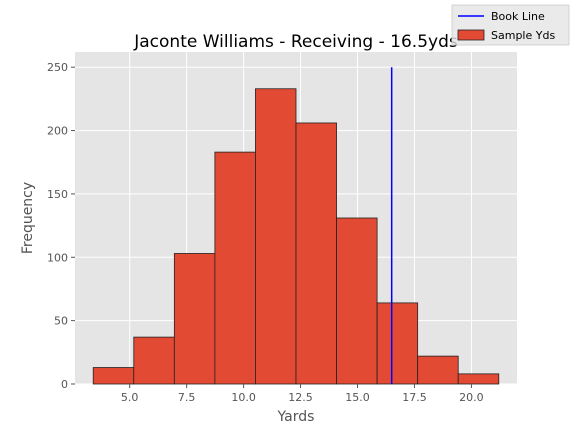  I want to click on x-tick-label: 12.5, so click(300, 397).